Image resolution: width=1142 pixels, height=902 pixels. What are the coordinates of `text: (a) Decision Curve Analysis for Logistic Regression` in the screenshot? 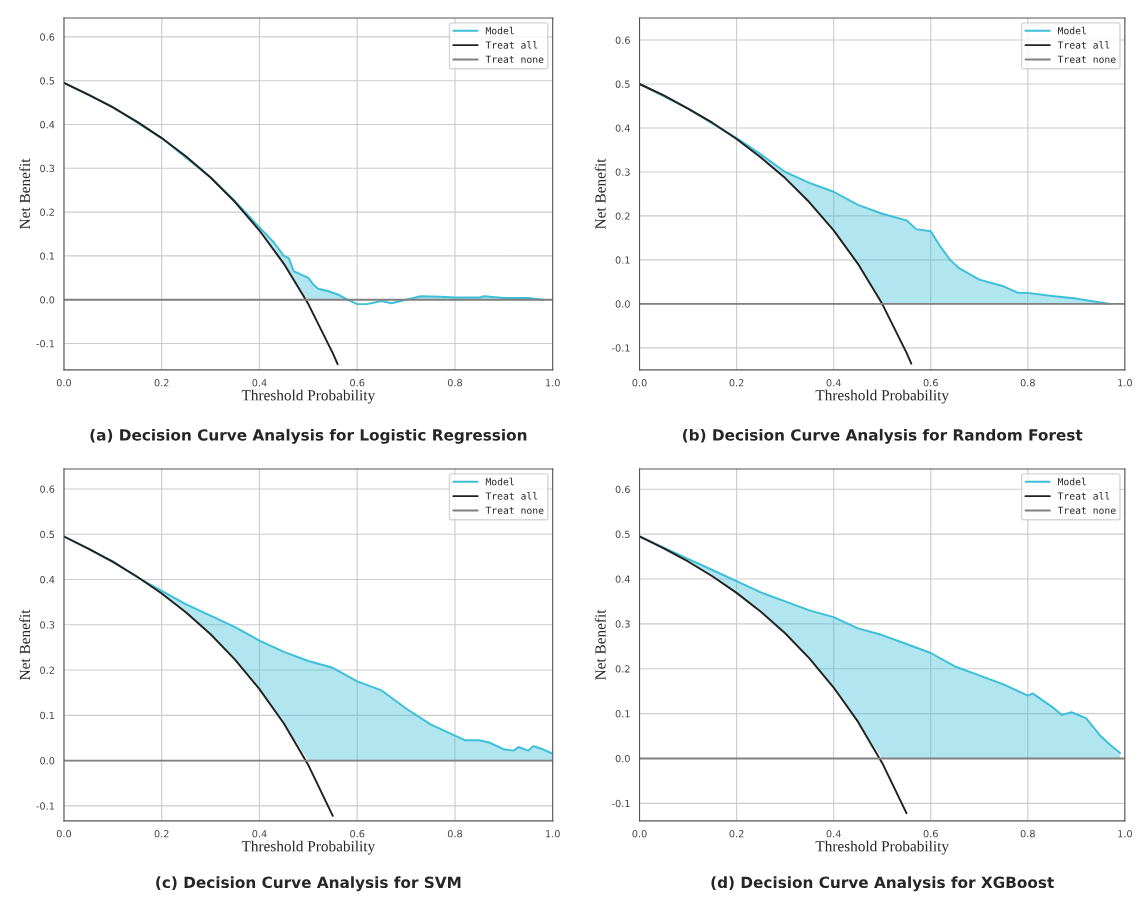 It's located at (308, 436).